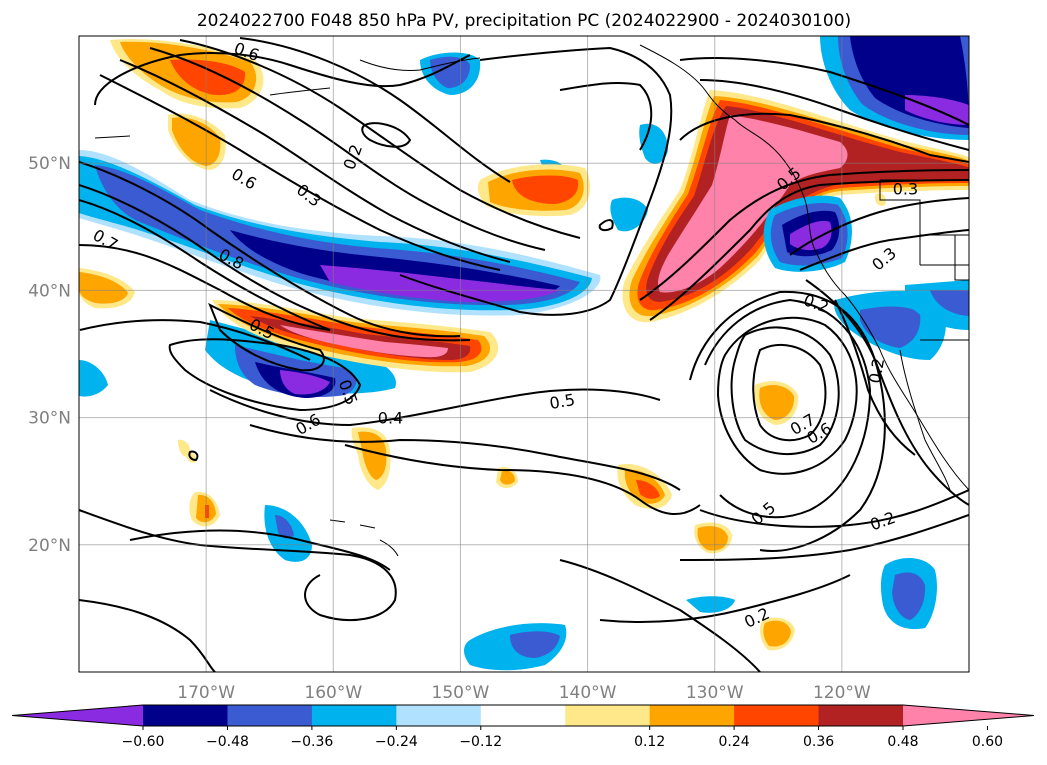  What do you see at coordinates (49, 546) in the screenshot?
I see `lat-tick-label: 20°N` at bounding box center [49, 546].